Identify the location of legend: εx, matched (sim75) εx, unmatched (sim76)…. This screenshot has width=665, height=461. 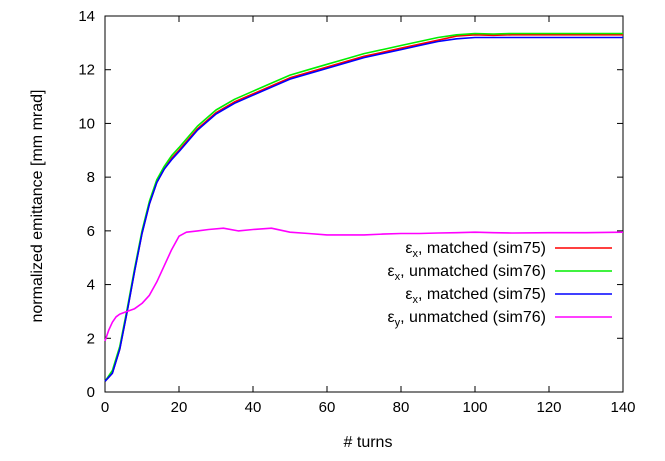
(500, 284).